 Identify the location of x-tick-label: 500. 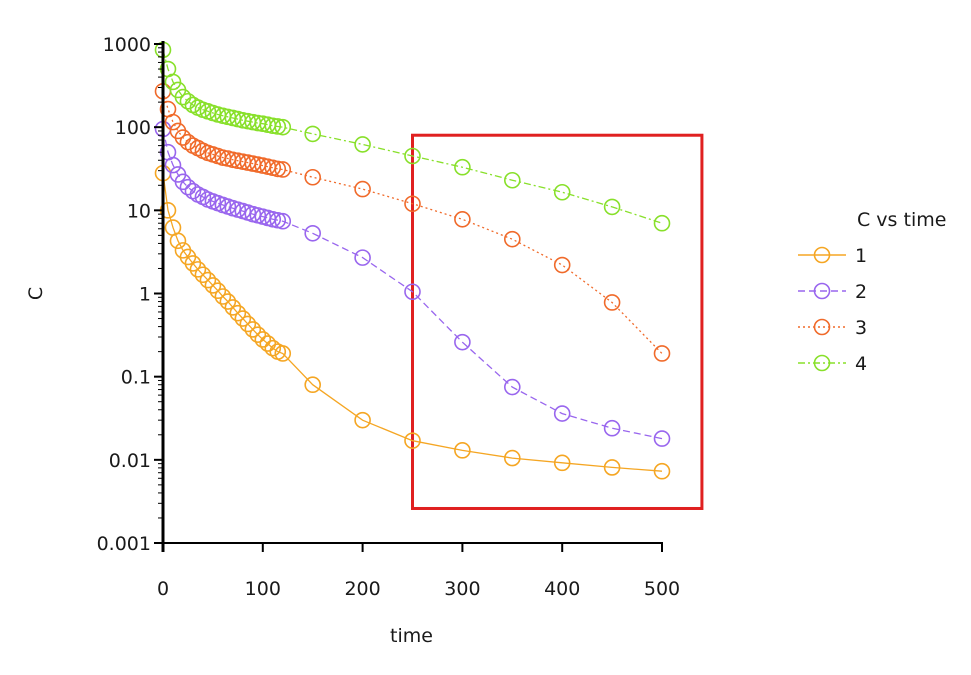
(662, 589).